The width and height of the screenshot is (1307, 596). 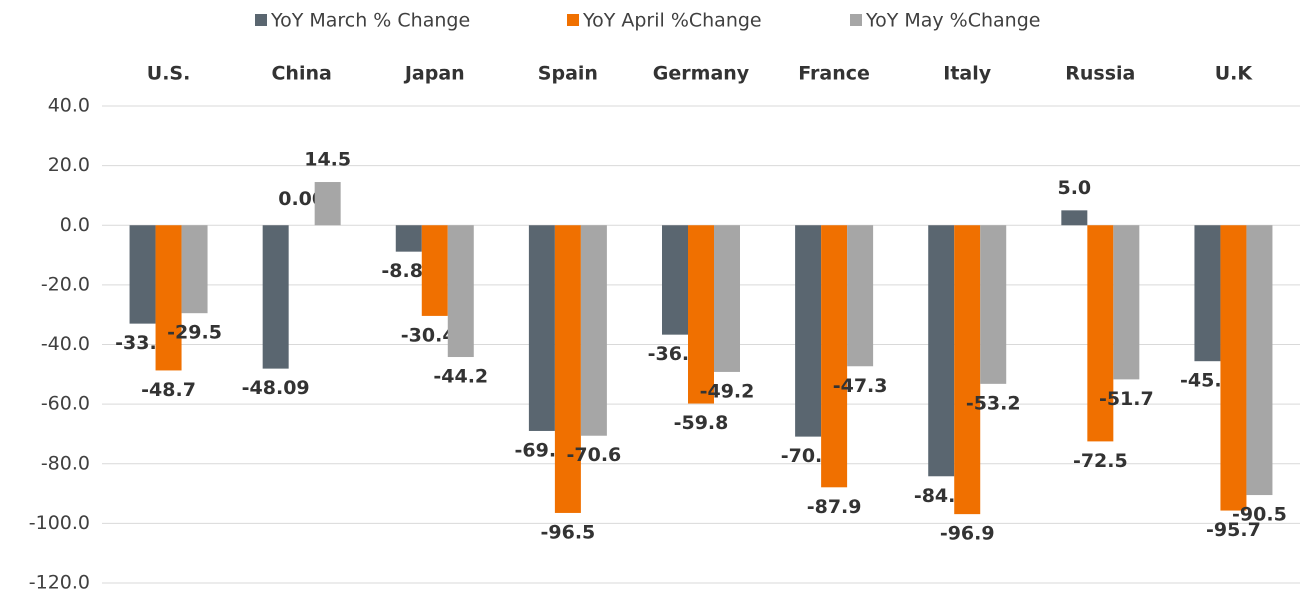 I want to click on y-tick-label: -20.0, so click(x=65, y=284).